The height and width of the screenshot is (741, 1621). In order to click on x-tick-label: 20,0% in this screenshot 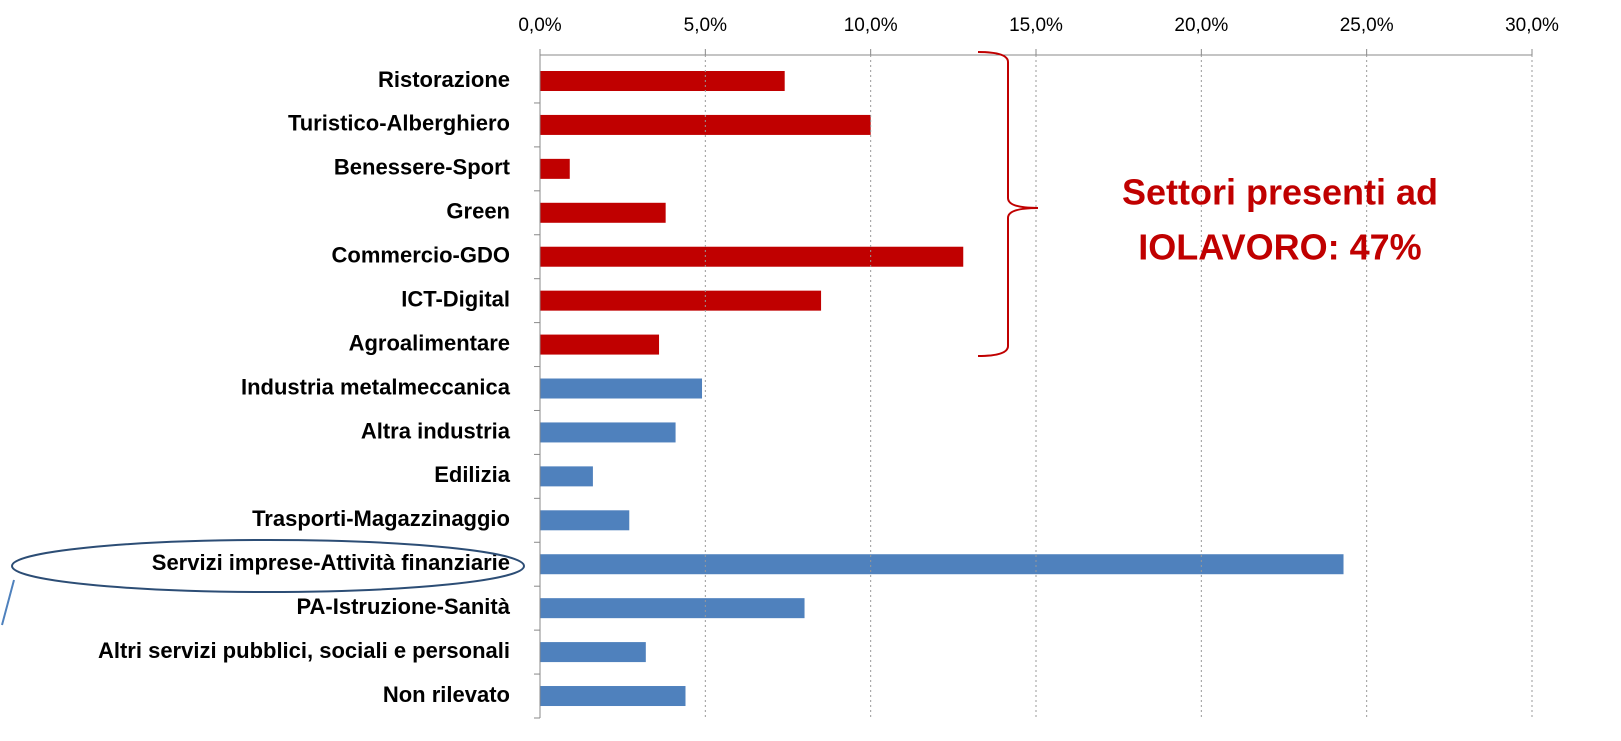, I will do `click(1201, 25)`.